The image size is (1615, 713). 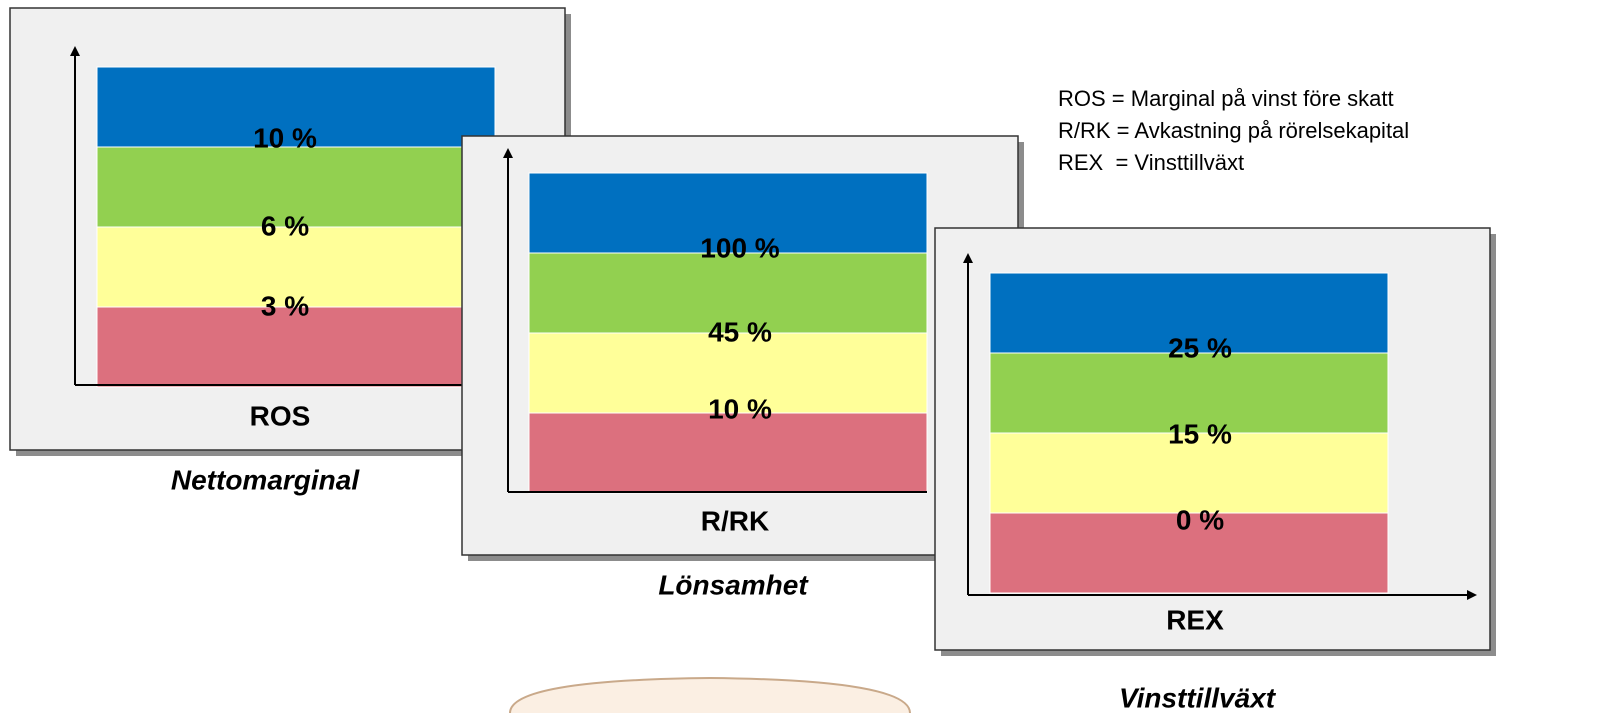 I want to click on axis-label: R/RK, so click(x=735, y=520).